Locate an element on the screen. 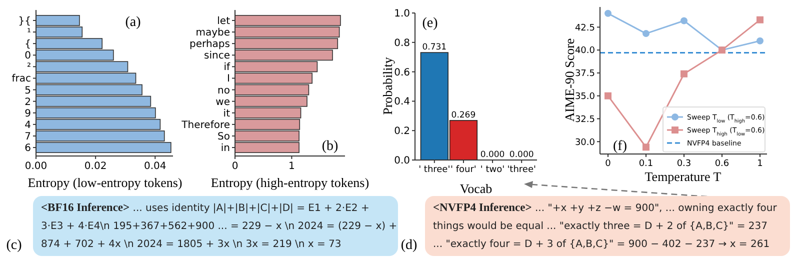  y-tick-label: 0 is located at coordinates (27, 56).